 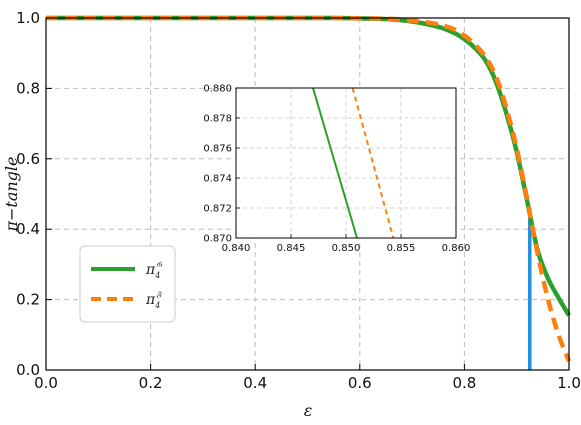 I want to click on inset-y-tick-label: 0.878, so click(x=217, y=119).